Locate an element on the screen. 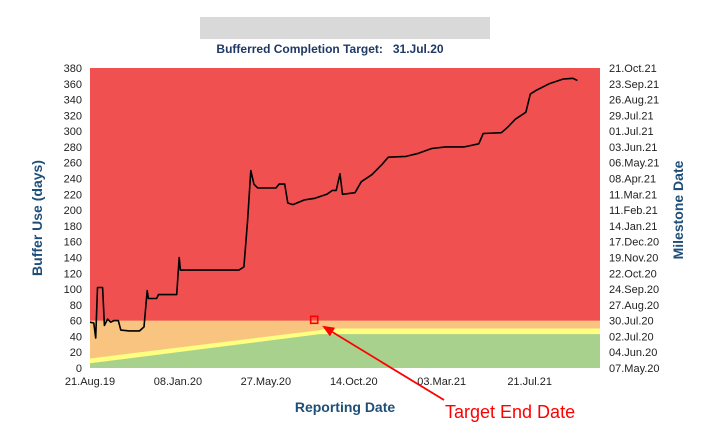 This screenshot has width=710, height=440. y2-tick-label: 27.Aug.20 is located at coordinates (634, 306).